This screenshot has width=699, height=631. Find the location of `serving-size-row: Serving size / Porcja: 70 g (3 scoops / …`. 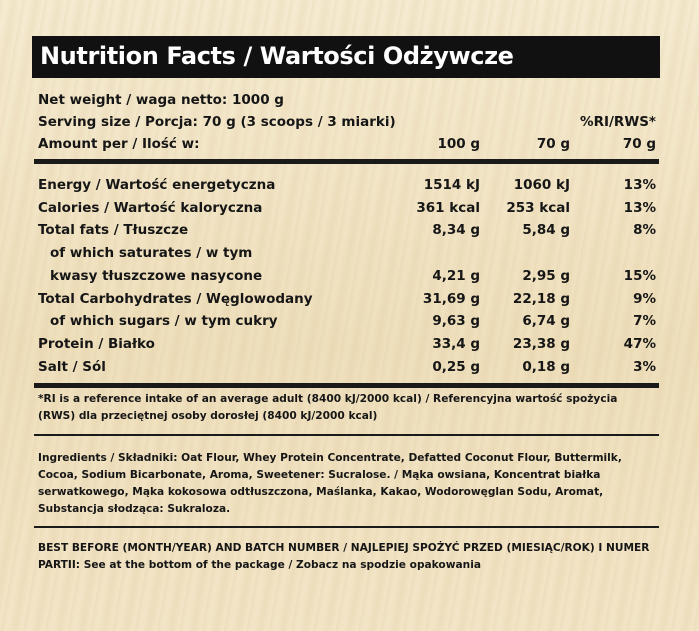

serving-size-row: Serving size / Porcja: 70 g (3 scoops / … is located at coordinates (347, 125).